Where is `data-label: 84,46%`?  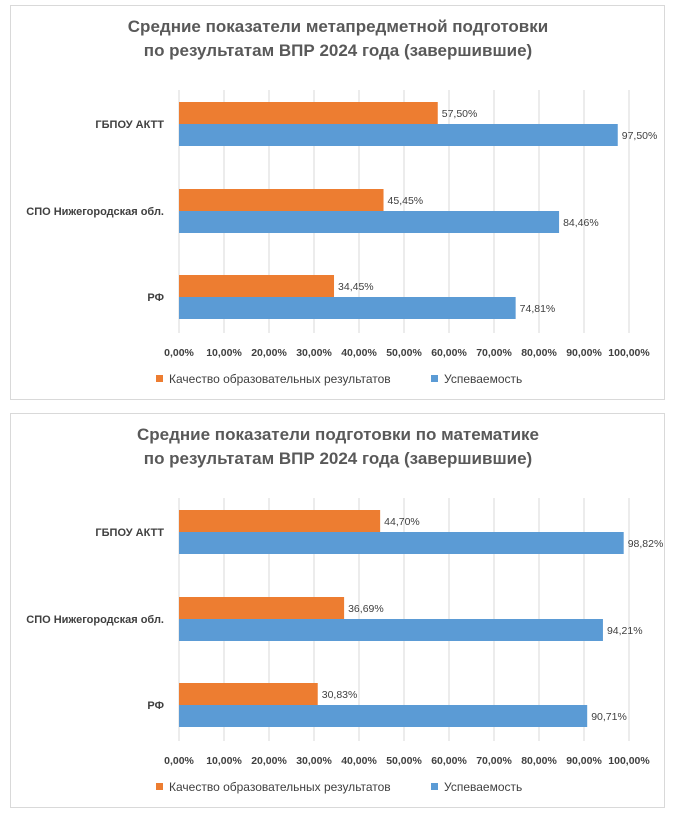 data-label: 84,46% is located at coordinates (581, 223).